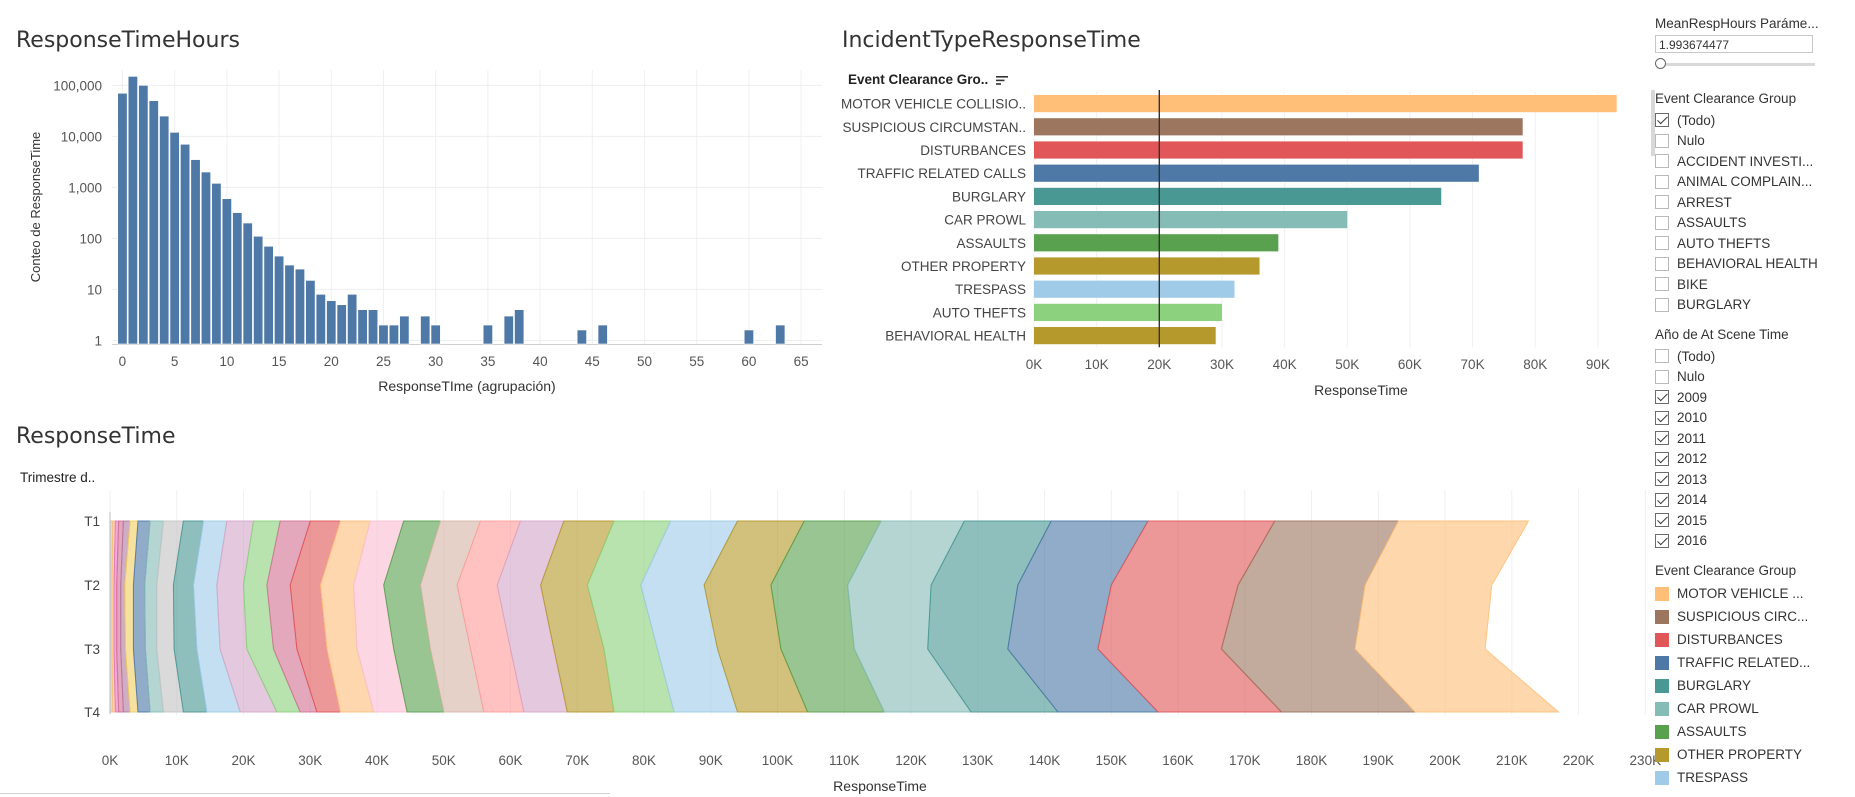 This screenshot has height=797, width=1855. What do you see at coordinates (1750, 377) in the screenshot?
I see `year-filter-option: Nulo` at bounding box center [1750, 377].